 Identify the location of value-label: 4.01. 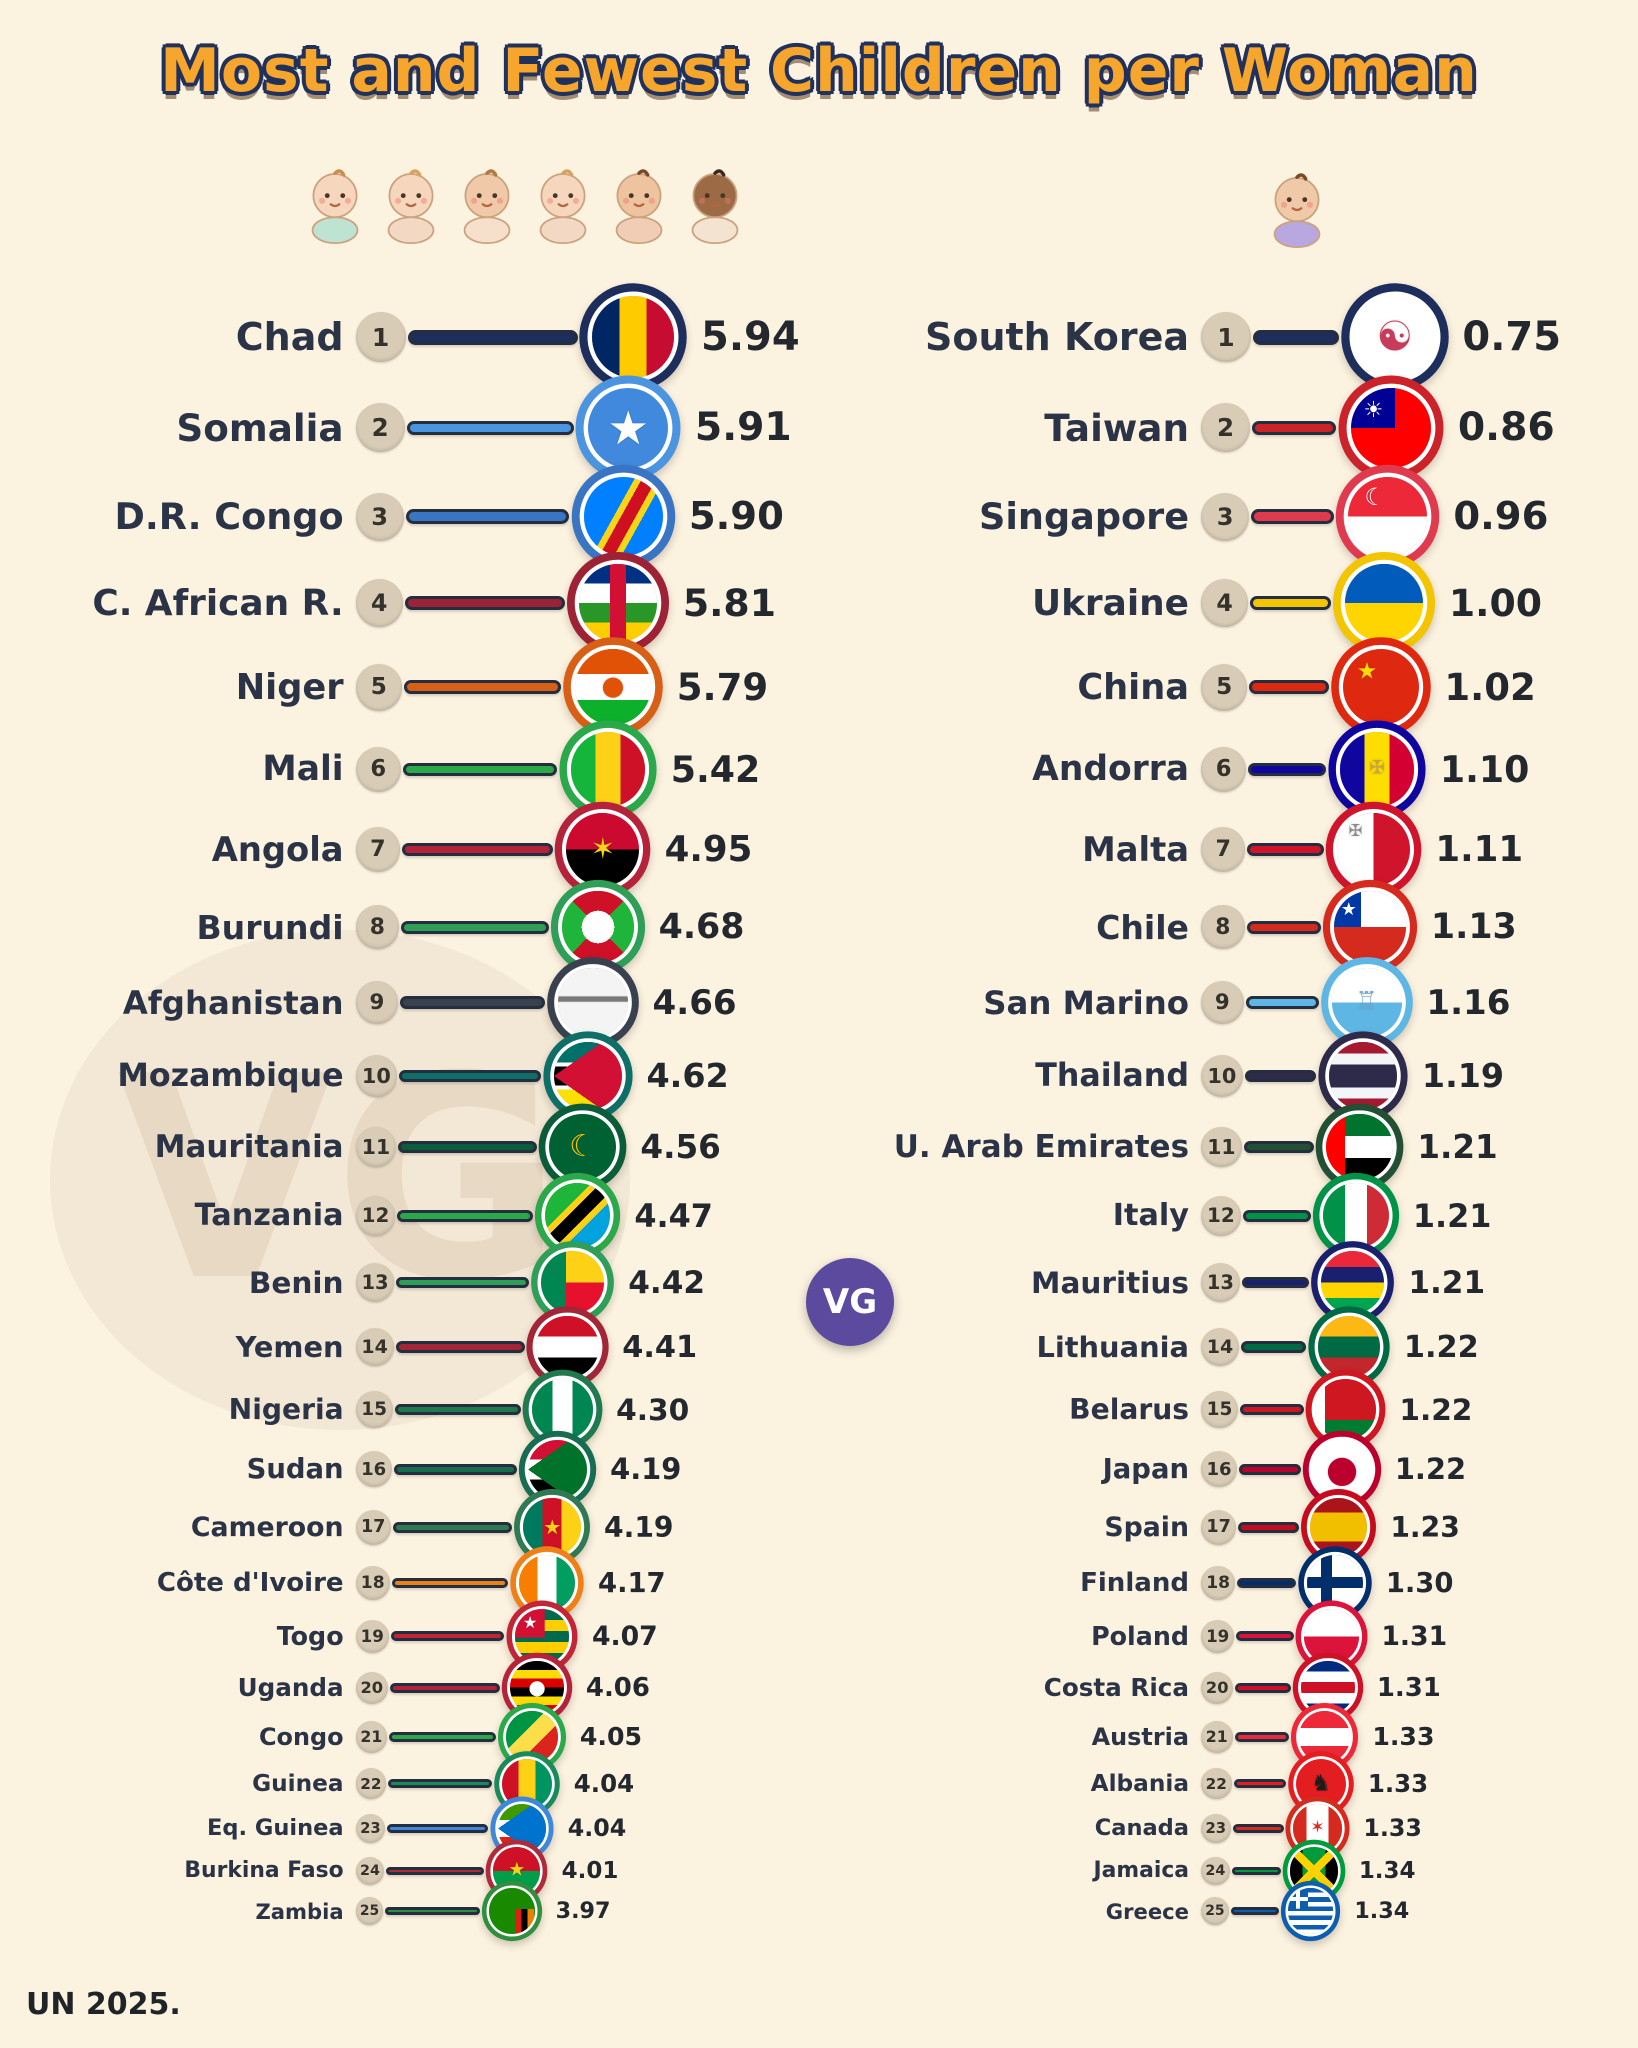
(590, 1870).